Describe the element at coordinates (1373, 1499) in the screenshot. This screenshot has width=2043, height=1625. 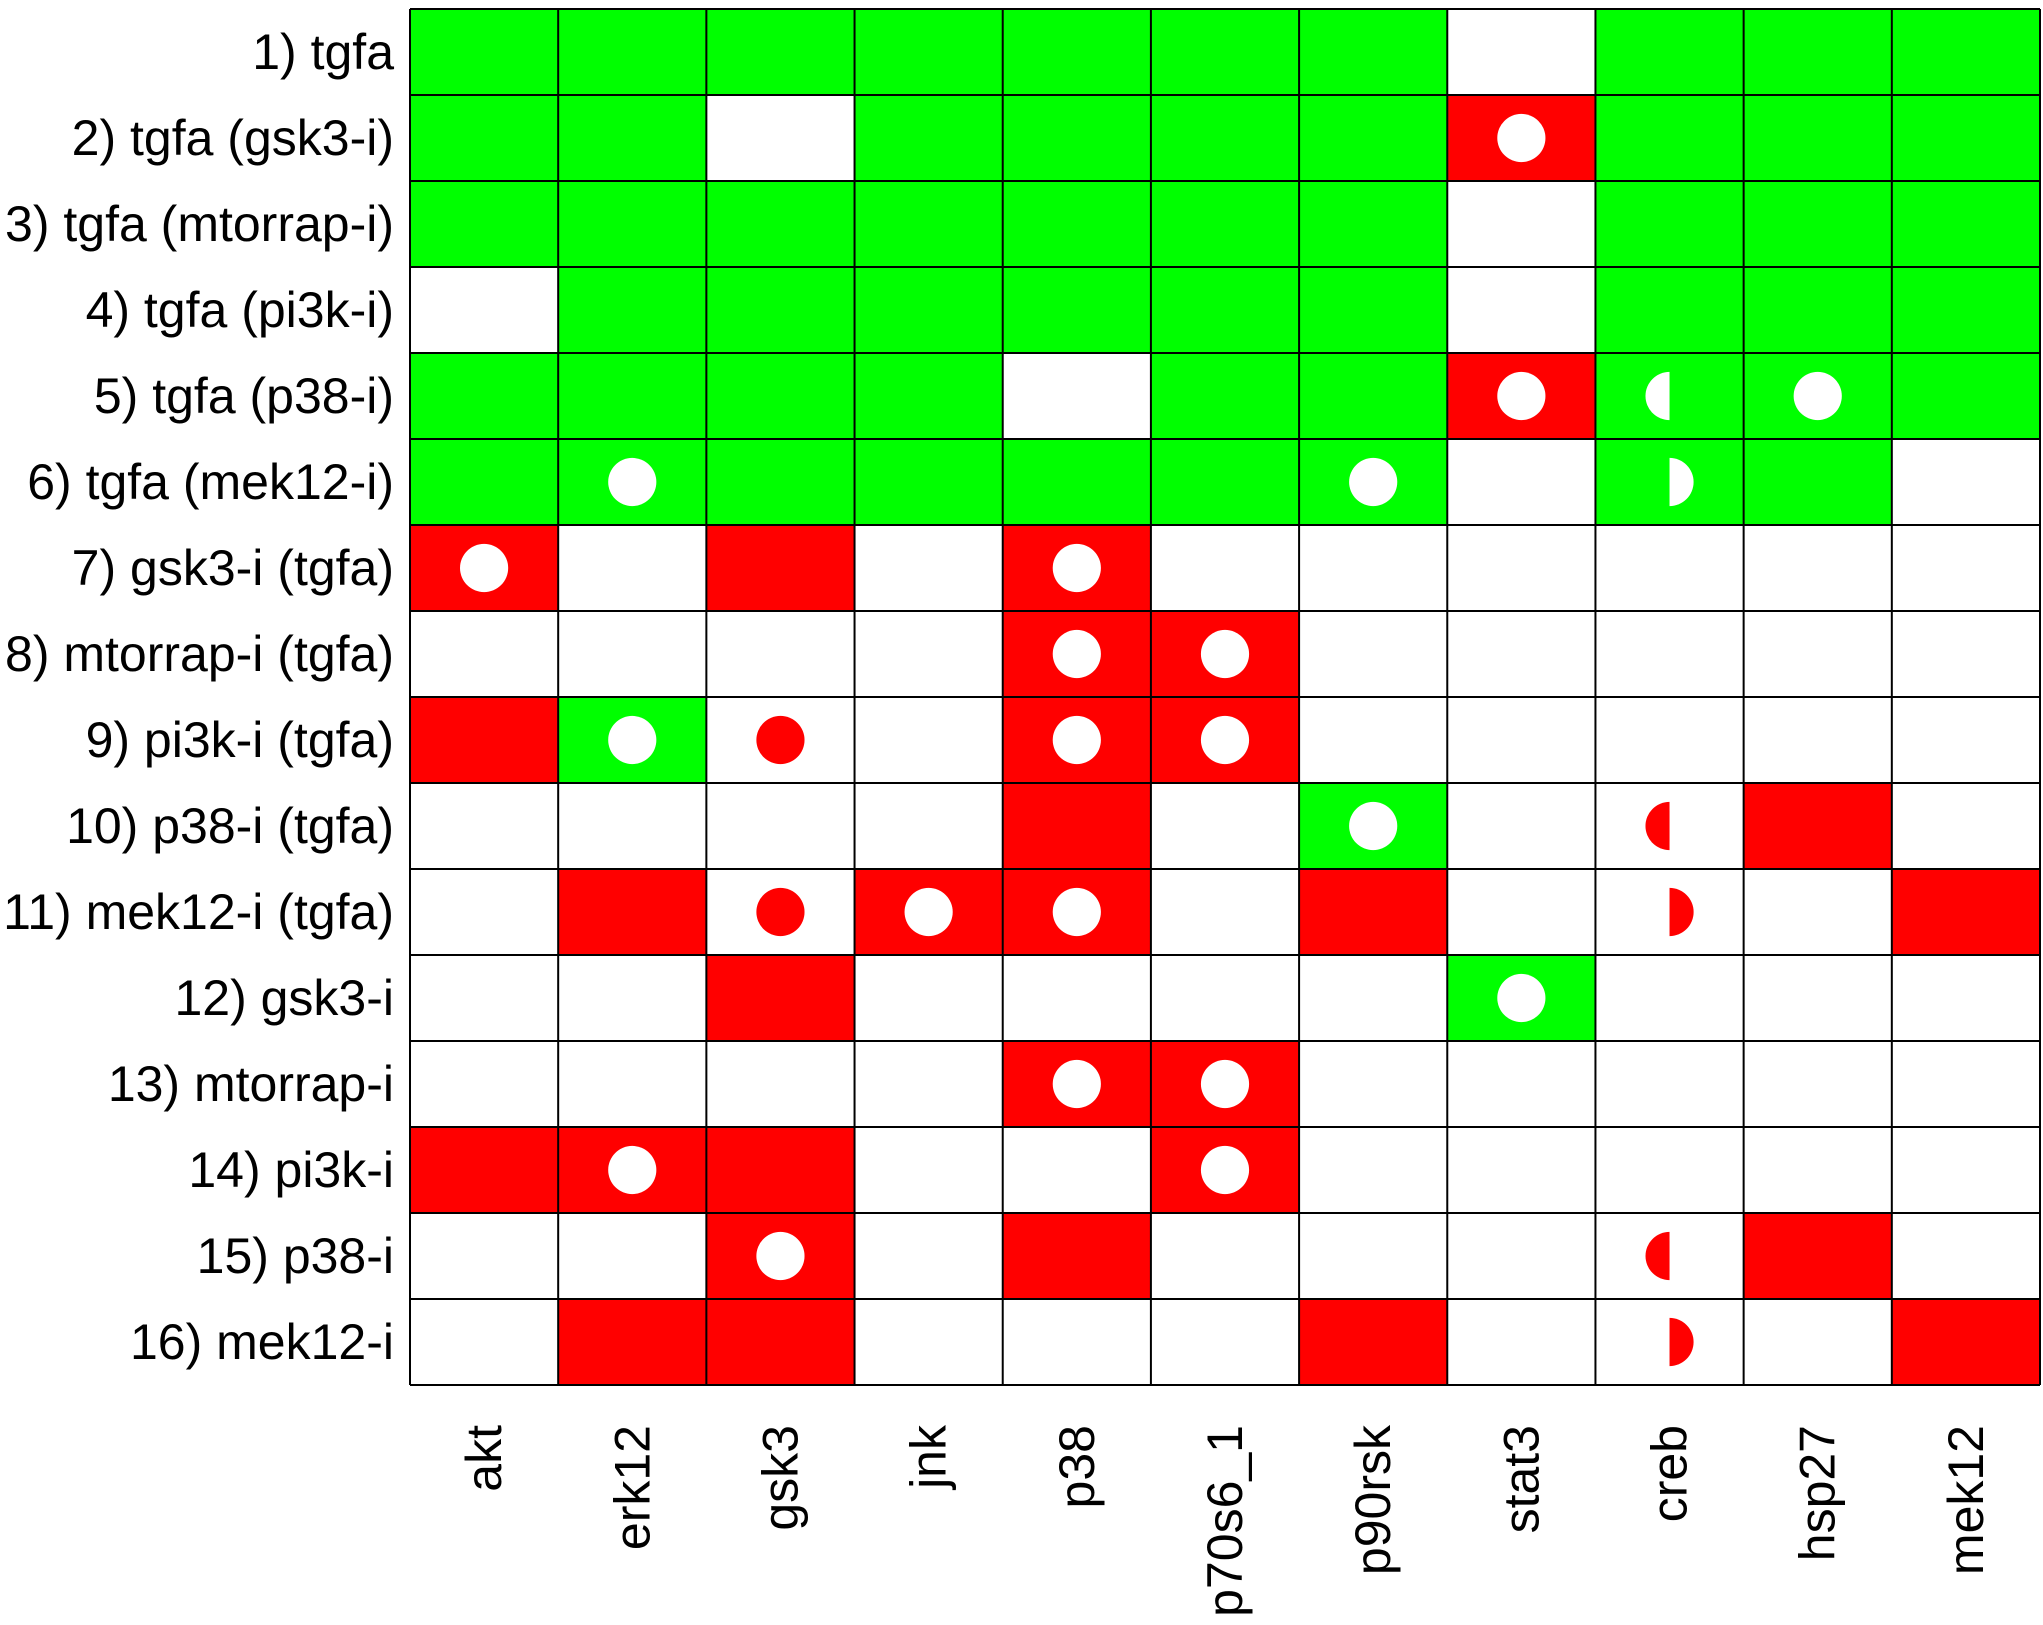
I see `column-label: p90rsk` at that location.